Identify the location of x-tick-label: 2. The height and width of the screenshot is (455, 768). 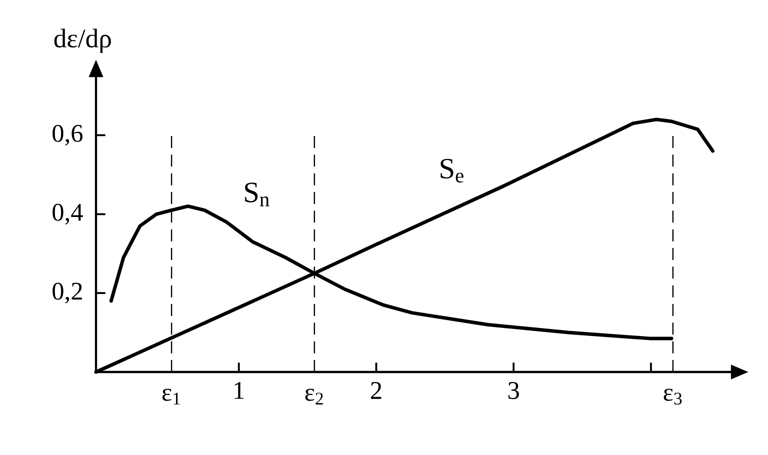
(376, 390).